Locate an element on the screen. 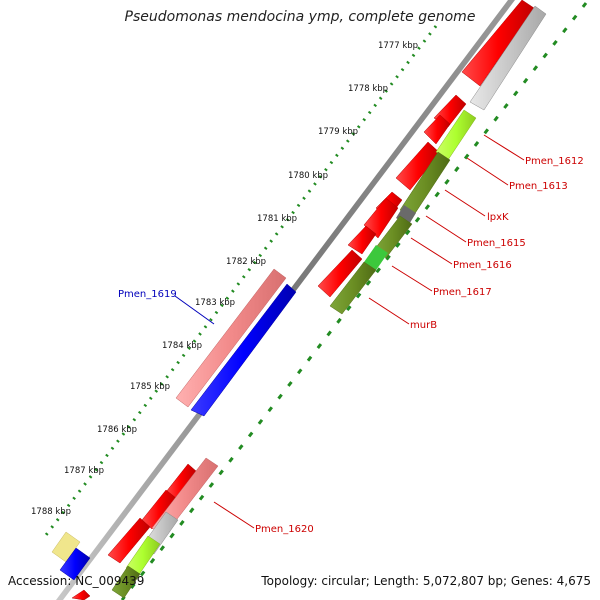  tick-label: 1780 kbp is located at coordinates (308, 176).